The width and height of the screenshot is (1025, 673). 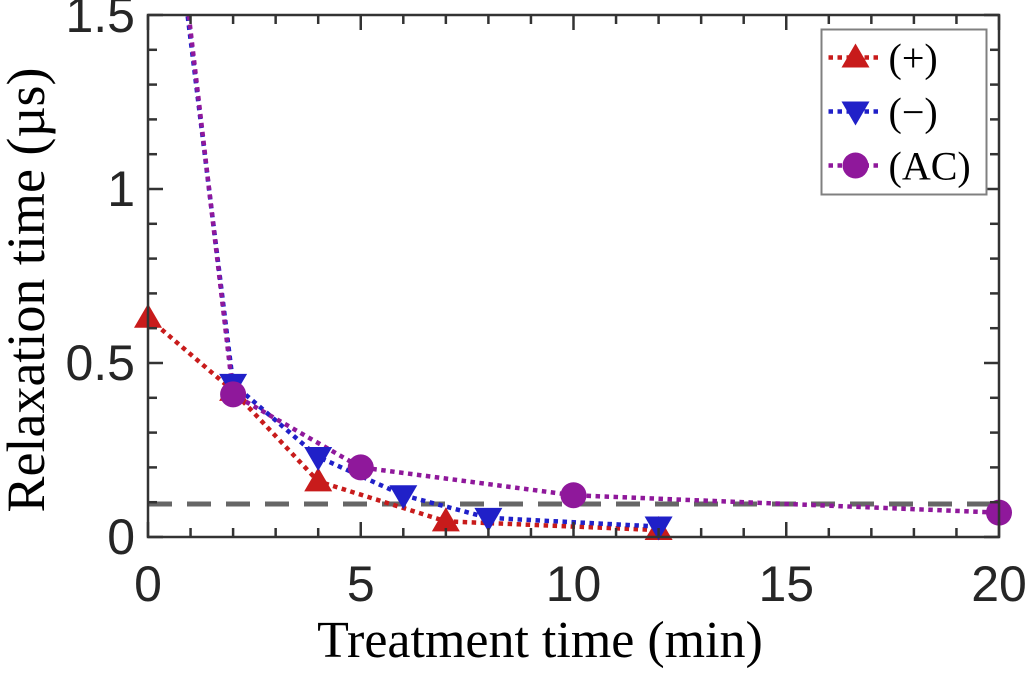 I want to click on y-axis-label: Relaxation time (µs), so click(x=28, y=290).